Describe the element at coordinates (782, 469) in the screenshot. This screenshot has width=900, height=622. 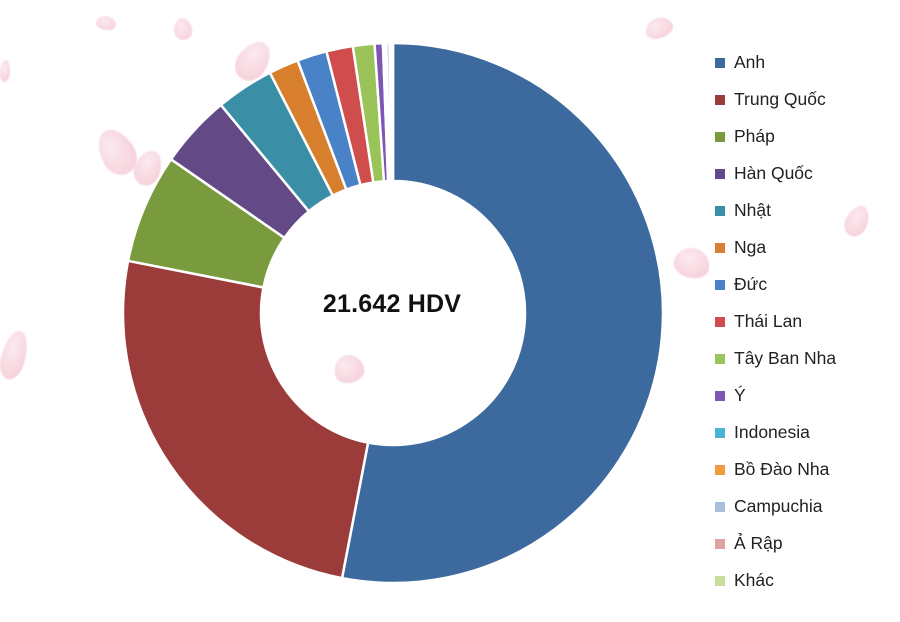
I see `legend-label: Bồ Đào Nha` at that location.